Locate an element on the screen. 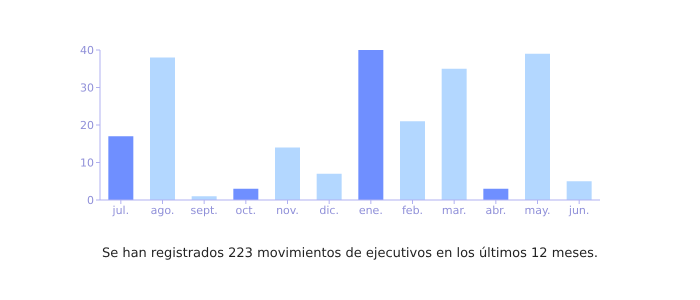 Image resolution: width=700 pixels, height=300 pixels. x-tick-label: feb. is located at coordinates (413, 210).